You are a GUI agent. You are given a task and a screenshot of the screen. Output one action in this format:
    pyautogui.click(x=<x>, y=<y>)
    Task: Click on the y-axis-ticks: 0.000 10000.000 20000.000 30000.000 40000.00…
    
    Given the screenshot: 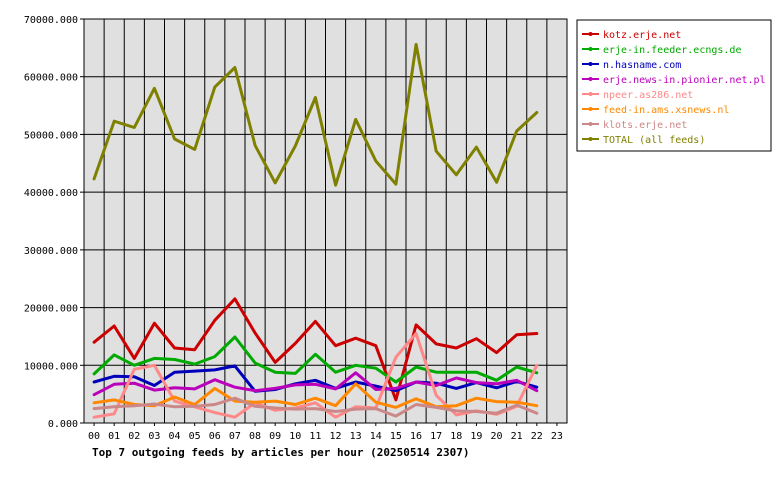 What is the action you would take?
    pyautogui.click(x=54, y=222)
    